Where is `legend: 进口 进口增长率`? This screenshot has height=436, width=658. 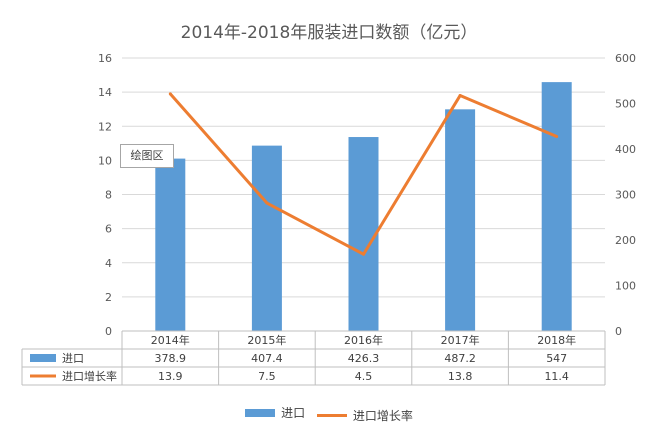 legend: 进口 进口增长率 is located at coordinates (329, 414).